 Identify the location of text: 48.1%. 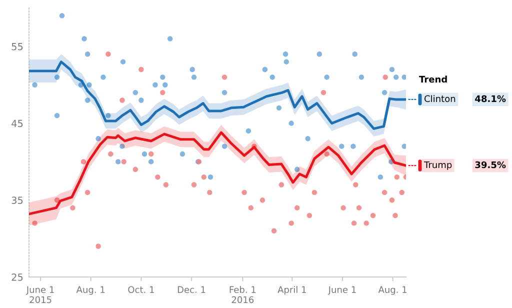
(490, 98).